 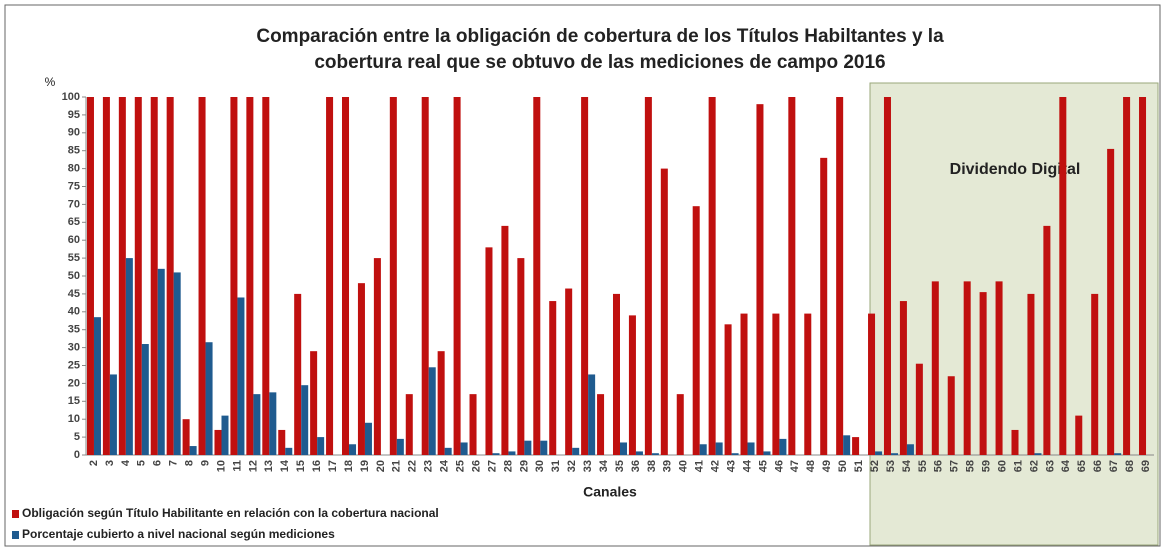 I want to click on x-tick-label: 6, so click(x=158, y=463).